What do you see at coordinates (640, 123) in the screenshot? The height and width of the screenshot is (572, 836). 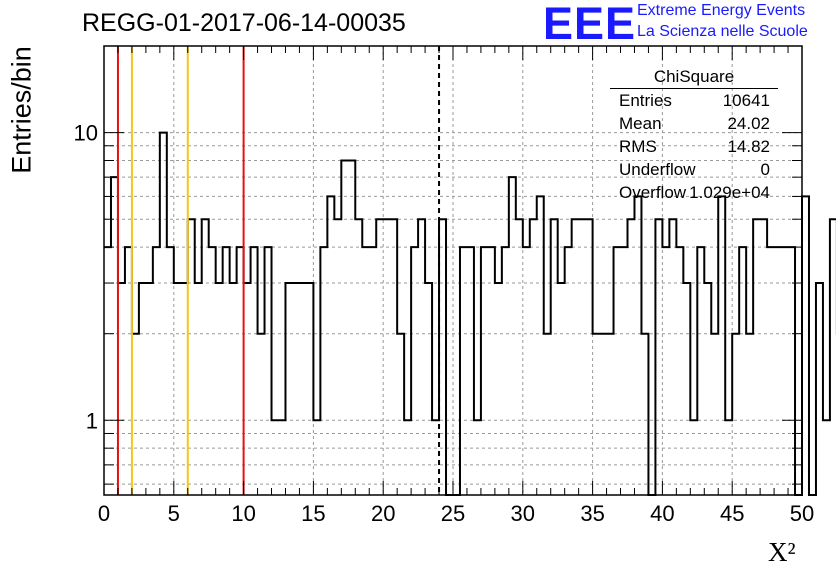 I see `stats-label: Mean` at bounding box center [640, 123].